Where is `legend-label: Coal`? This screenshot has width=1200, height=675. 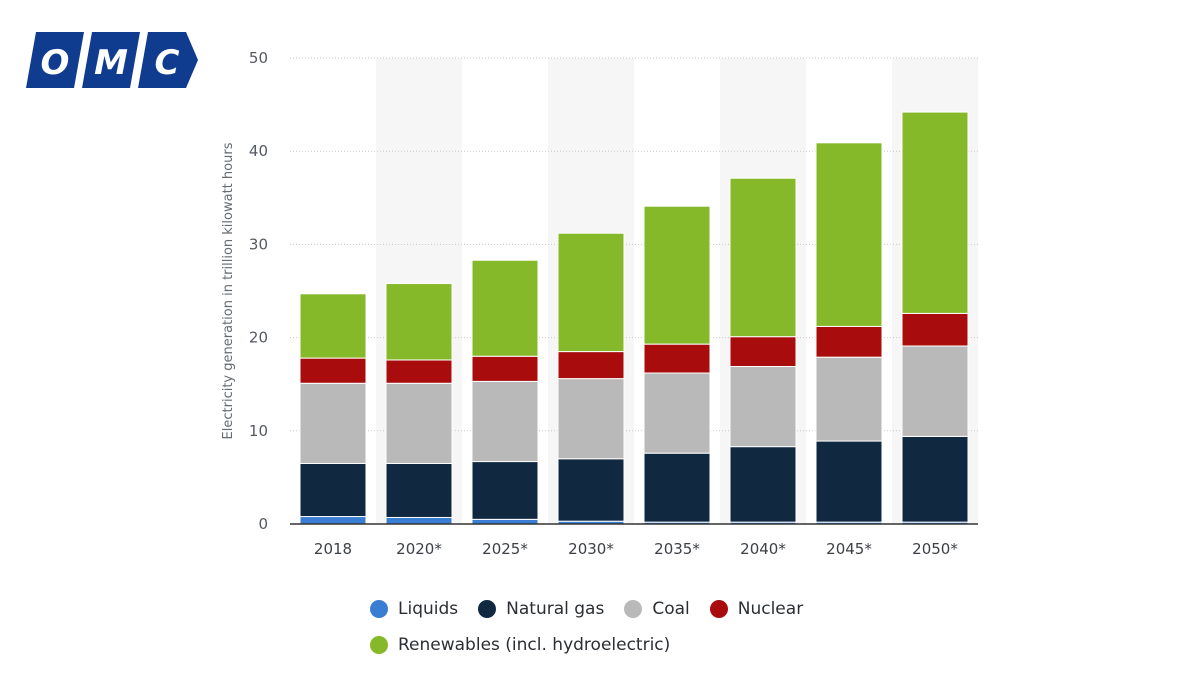
legend-label: Coal is located at coordinates (671, 609).